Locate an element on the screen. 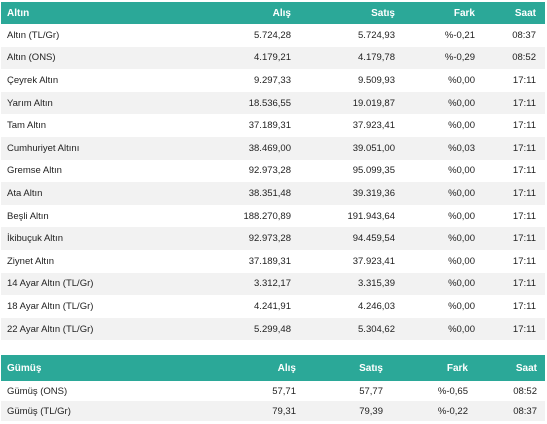  cell-buy: 9.297,33 is located at coordinates (272, 80).